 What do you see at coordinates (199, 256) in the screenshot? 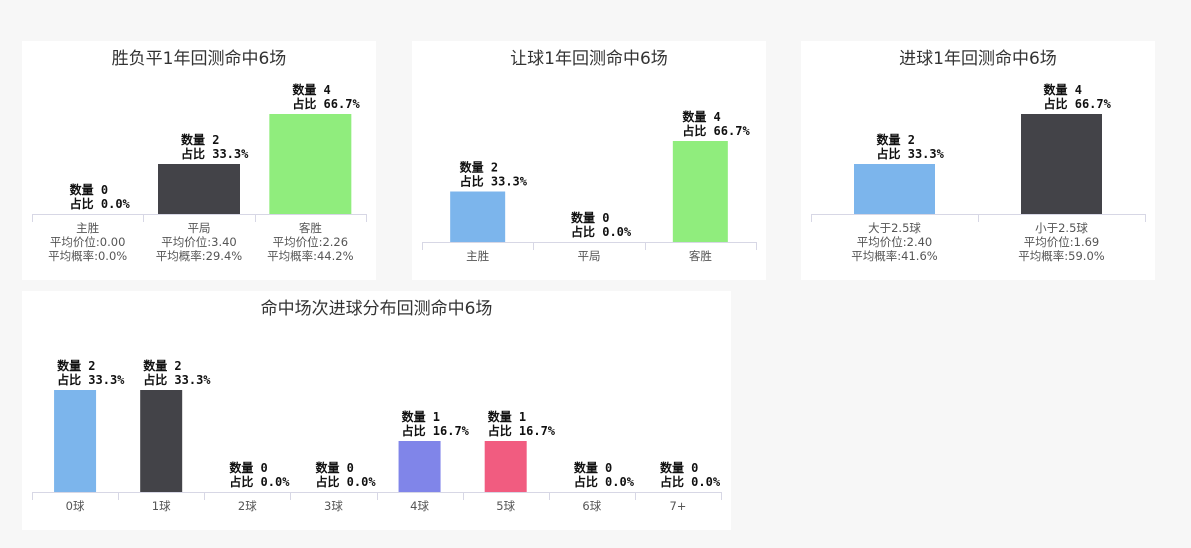
I see `x-tick-detail: 平均概率:29.4%` at bounding box center [199, 256].